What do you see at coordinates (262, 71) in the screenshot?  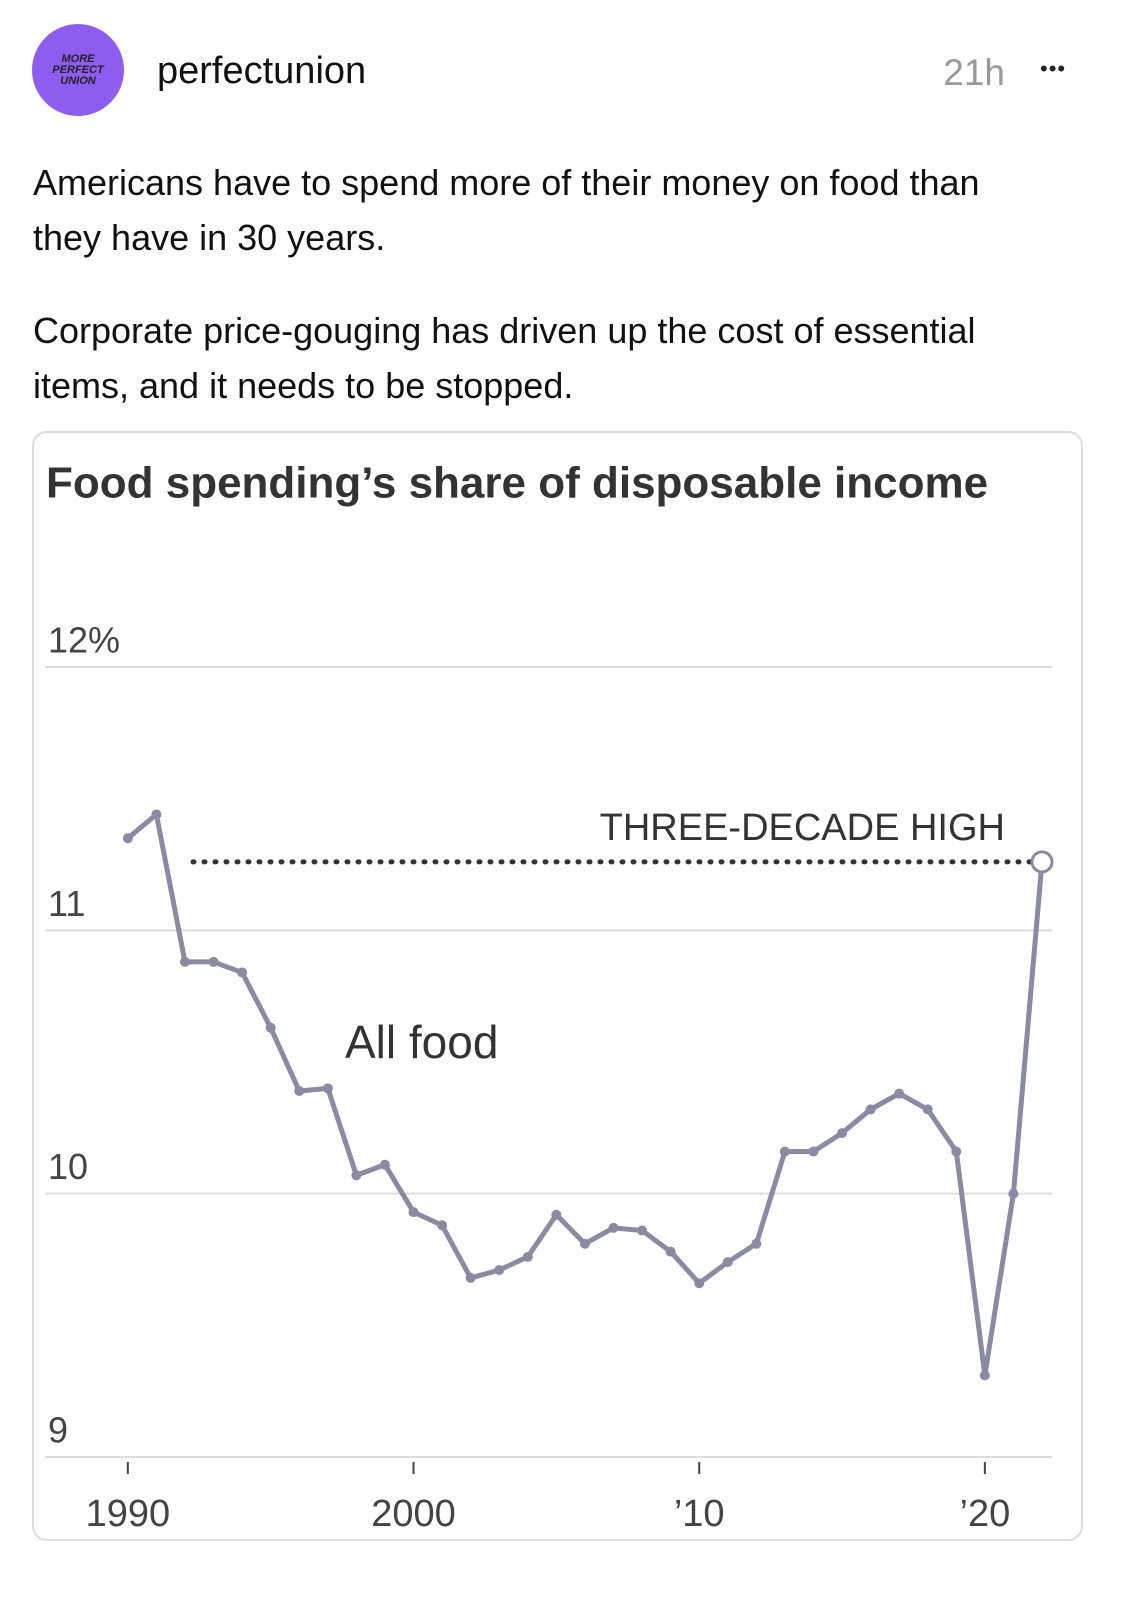 I see `username: perfectunion` at bounding box center [262, 71].